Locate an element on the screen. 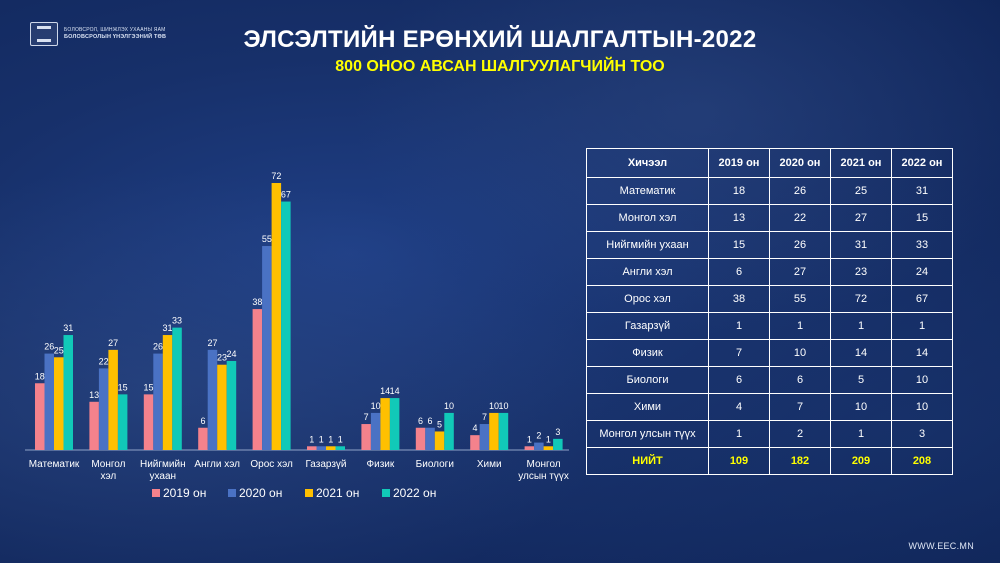 The image size is (1000, 563). data-label: 22 is located at coordinates (104, 361).